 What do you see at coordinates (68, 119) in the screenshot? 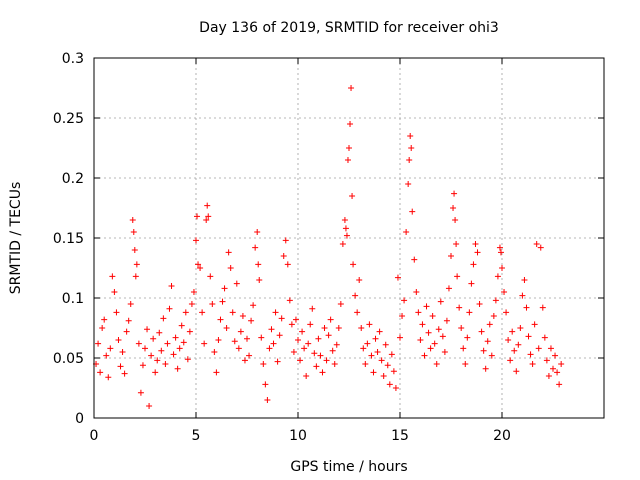
I see `y-tick-label: 0.25` at bounding box center [68, 119].